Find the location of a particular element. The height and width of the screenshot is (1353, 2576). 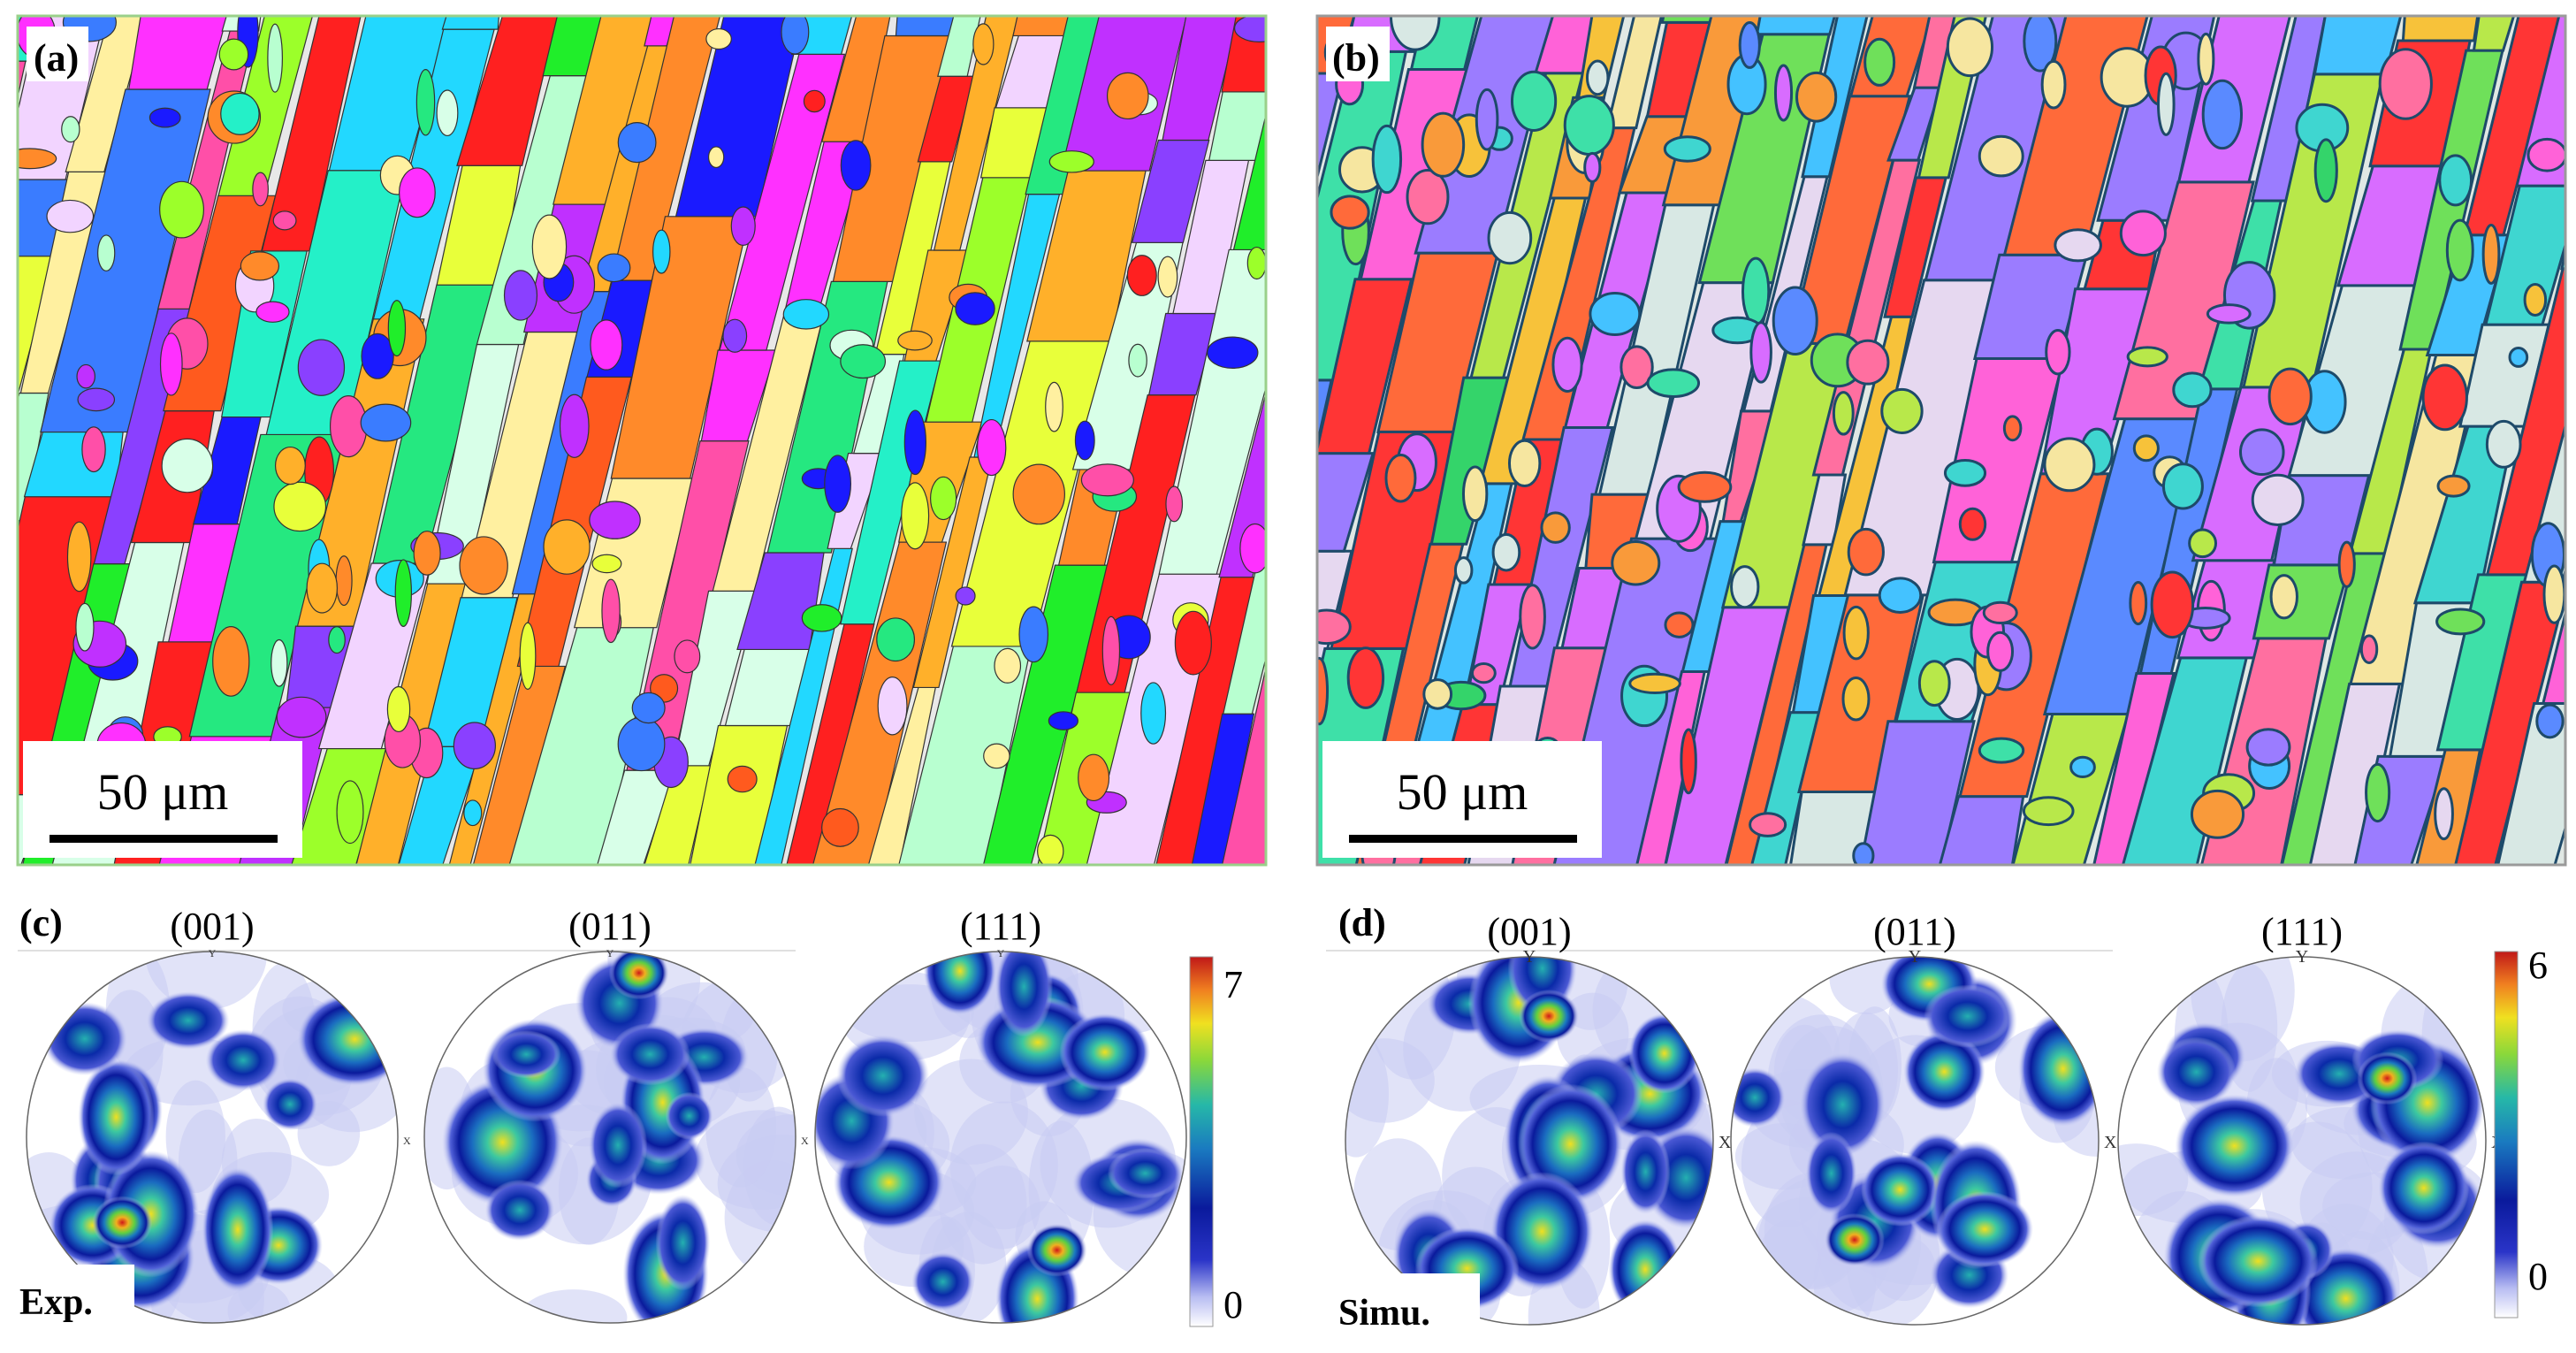

panel-c-pole-figures: (001)YX(011)YX(111)YX is located at coordinates (613, 1114).